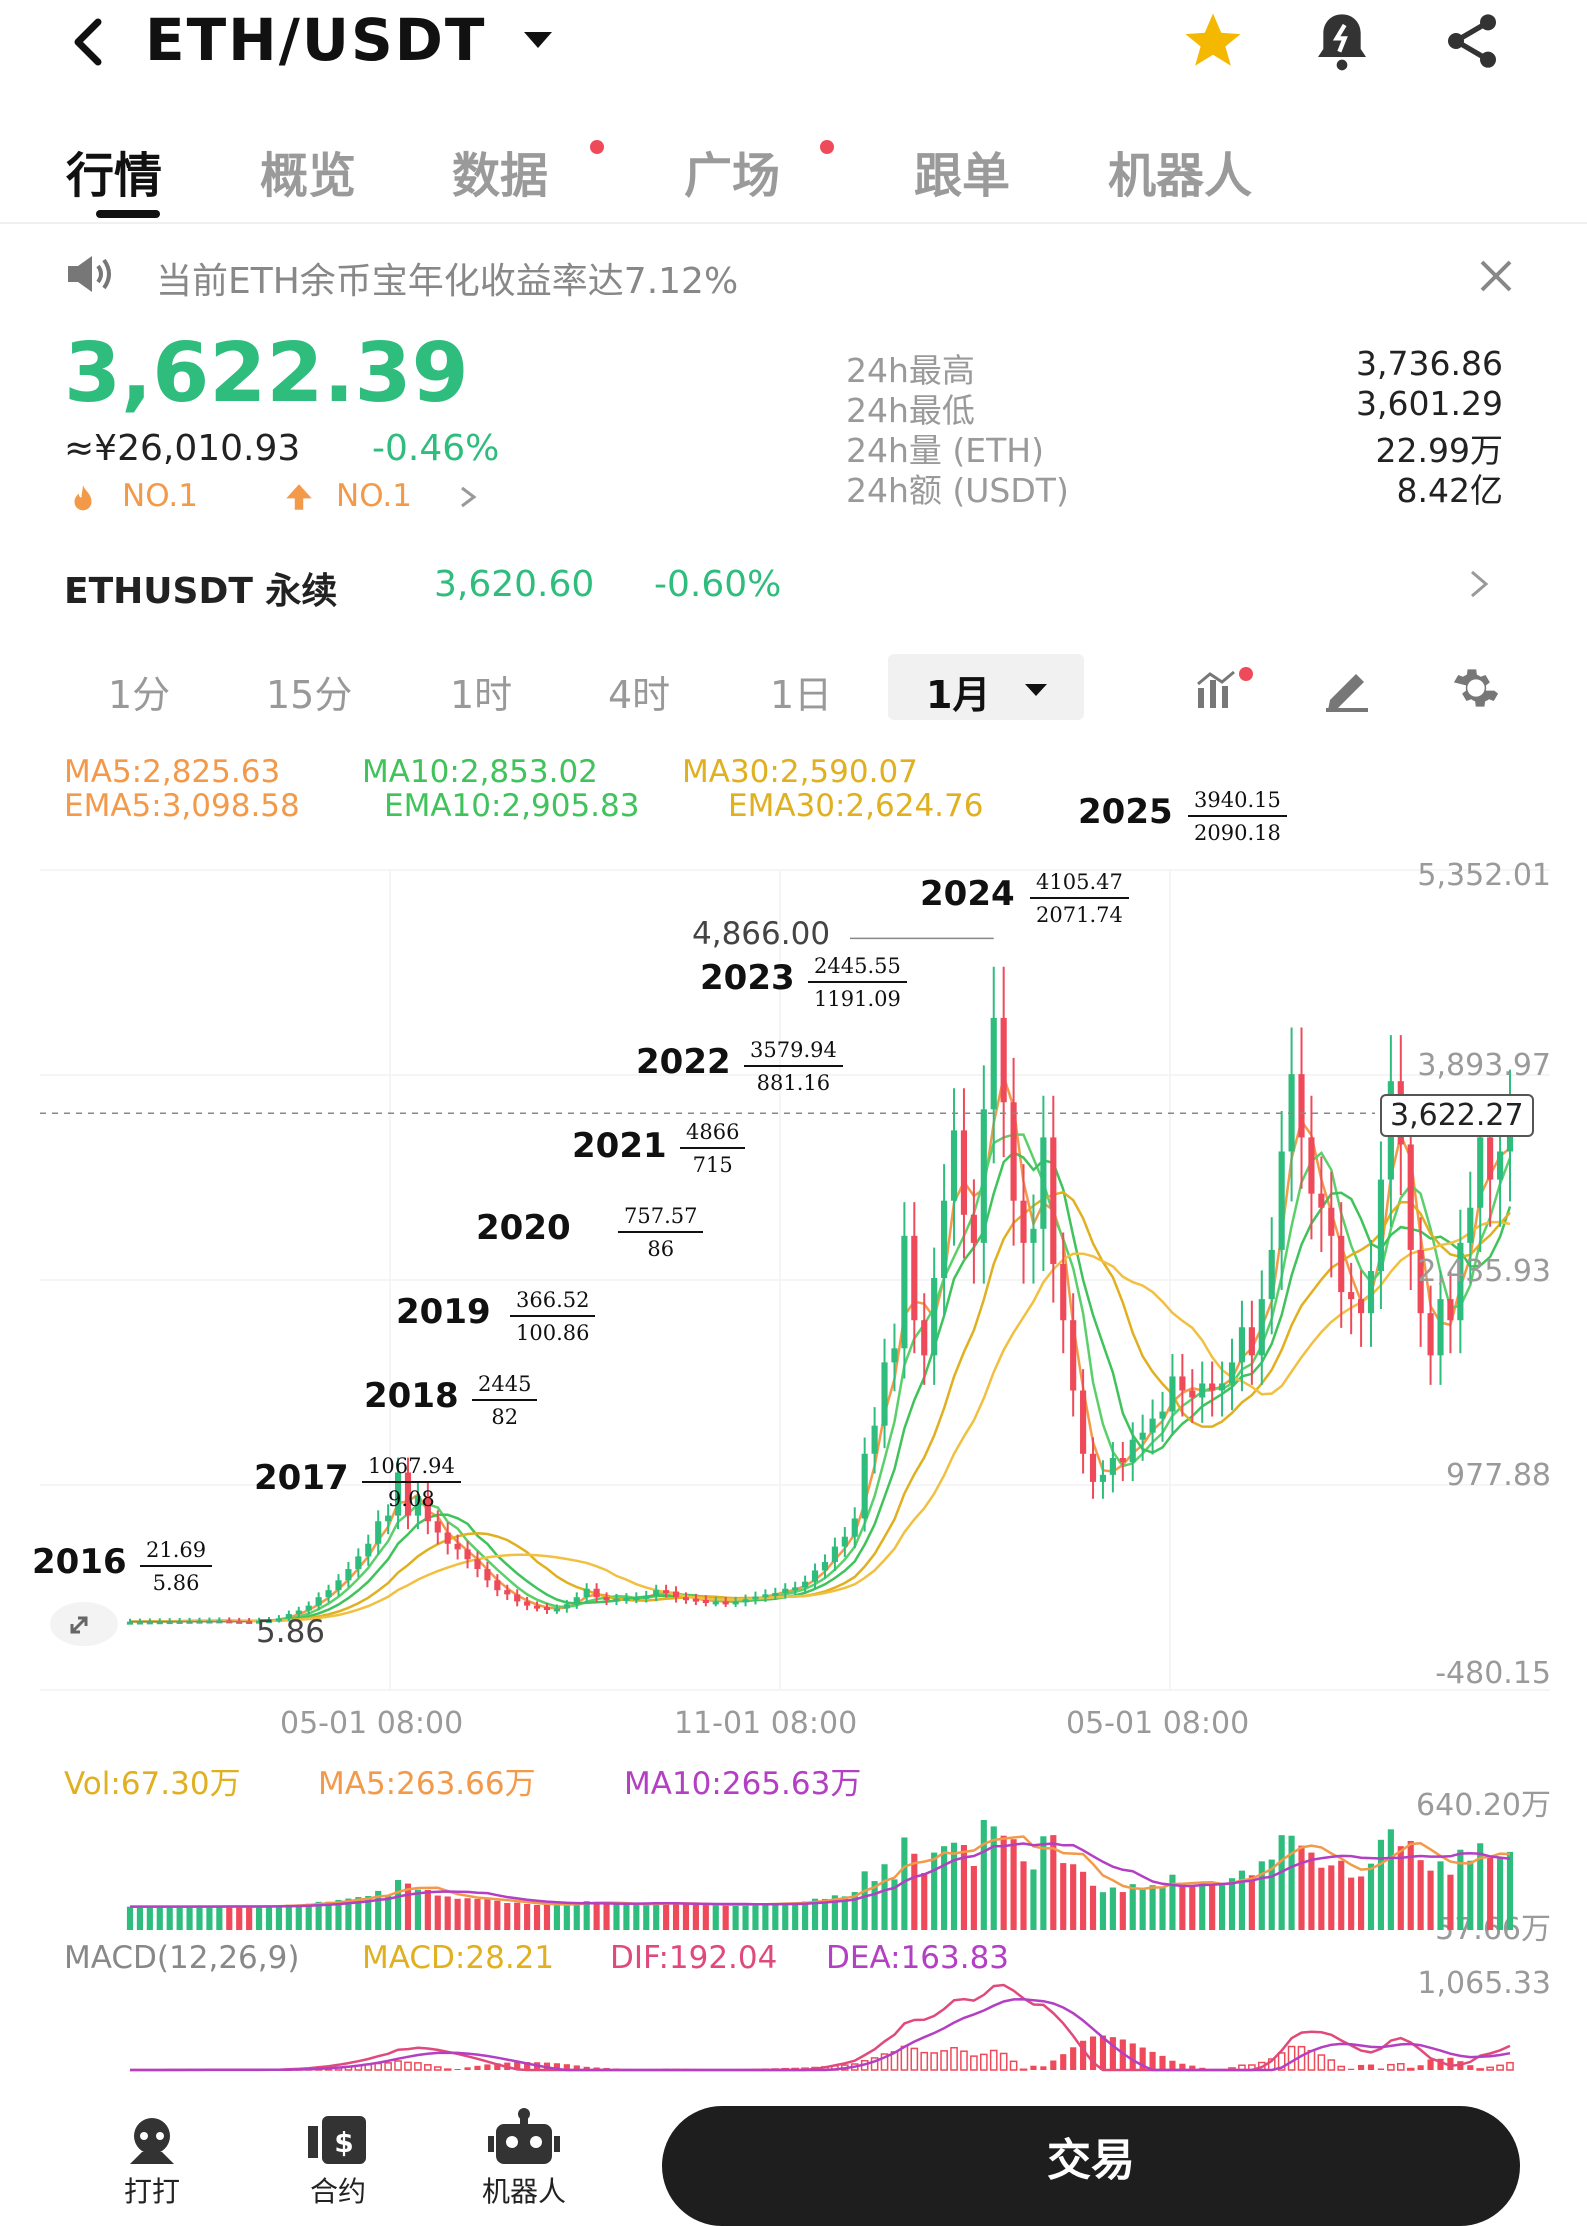 This screenshot has width=1587, height=2226. I want to click on back-icon, so click(88, 42).